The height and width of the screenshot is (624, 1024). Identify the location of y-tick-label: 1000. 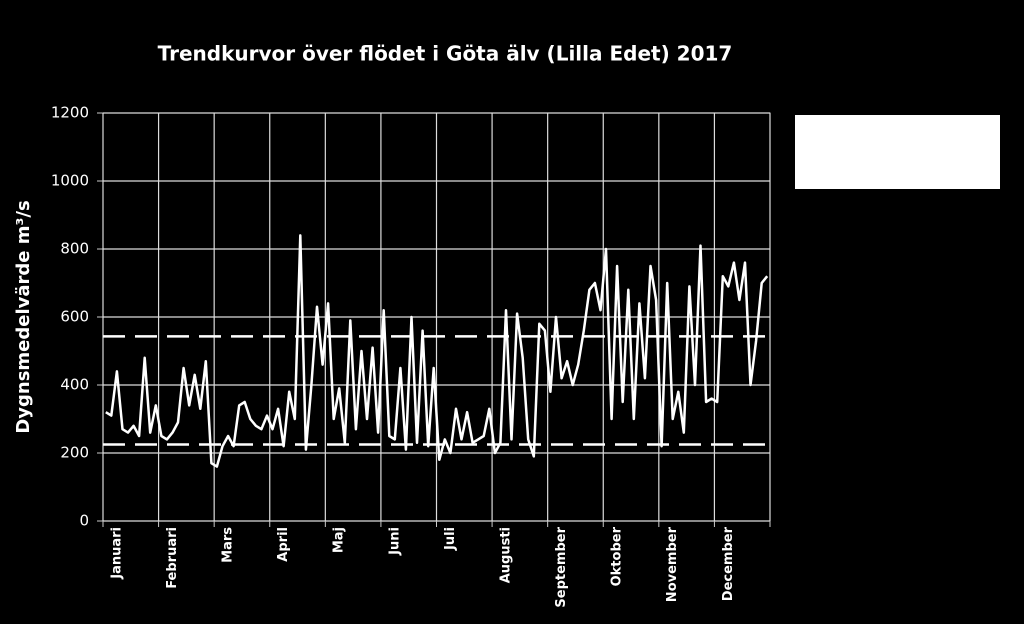
(70, 181).